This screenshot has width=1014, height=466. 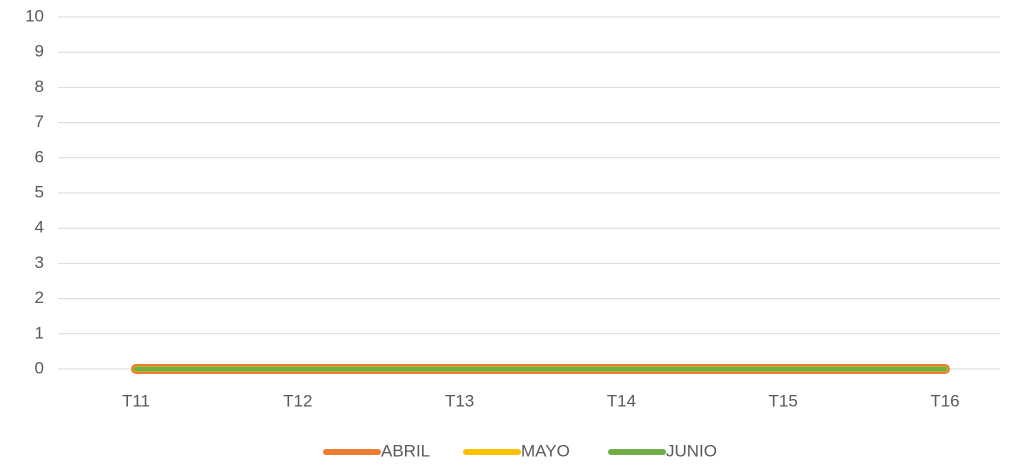 I want to click on y-tick-label: 1, so click(x=39, y=332).